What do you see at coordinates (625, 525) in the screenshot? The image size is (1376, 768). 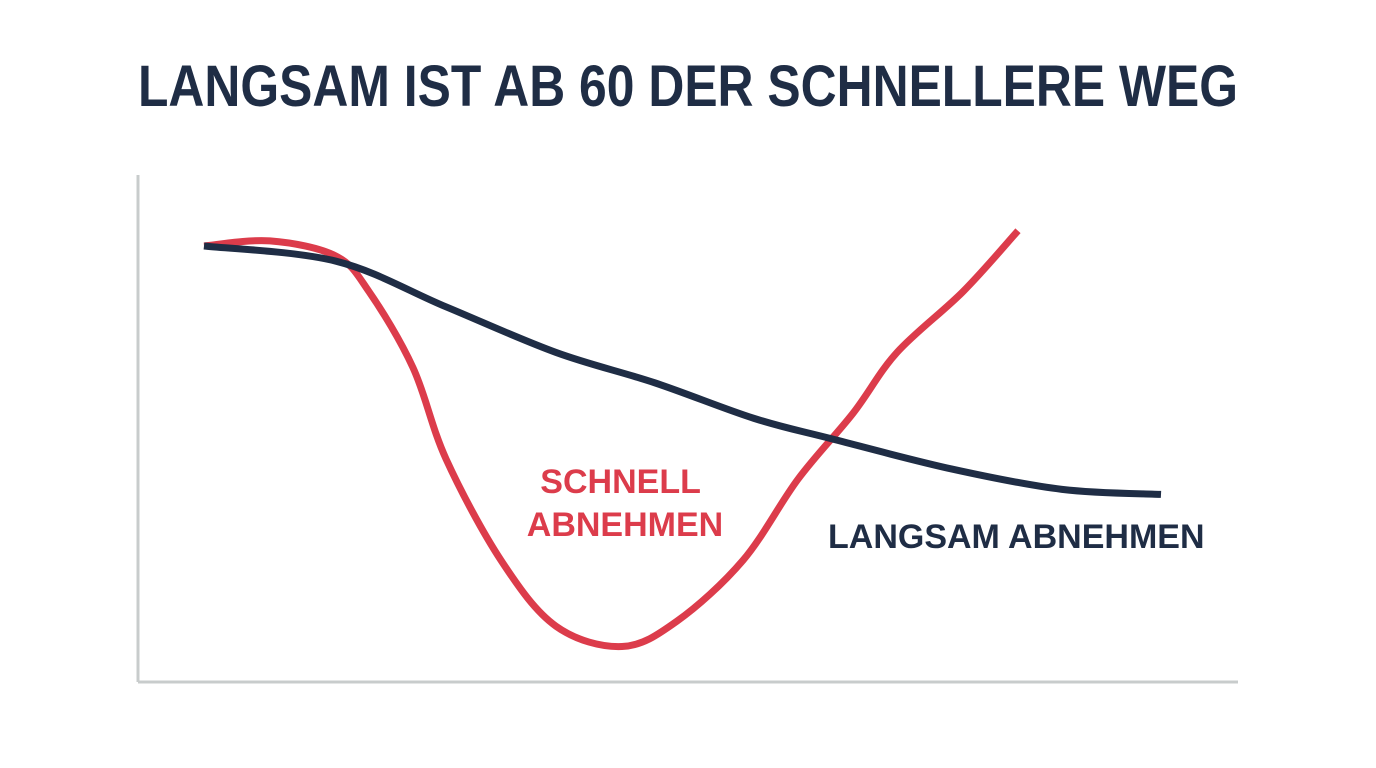 I see `series-label-line: ABNEHMEN` at bounding box center [625, 525].